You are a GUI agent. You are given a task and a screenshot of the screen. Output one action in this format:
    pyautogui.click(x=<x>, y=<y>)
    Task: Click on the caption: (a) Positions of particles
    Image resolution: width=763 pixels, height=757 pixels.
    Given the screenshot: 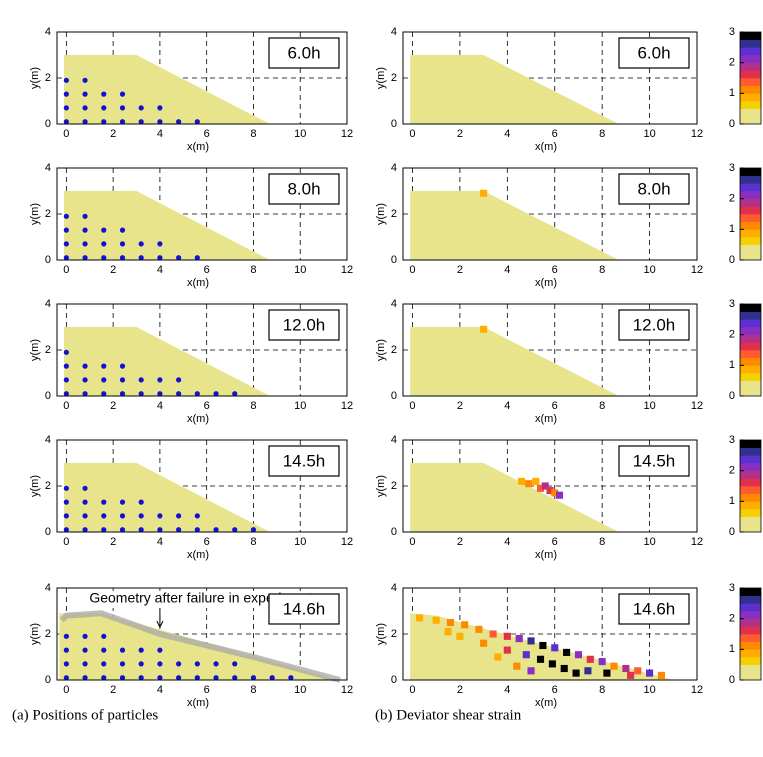 What is the action you would take?
    pyautogui.click(x=85, y=715)
    